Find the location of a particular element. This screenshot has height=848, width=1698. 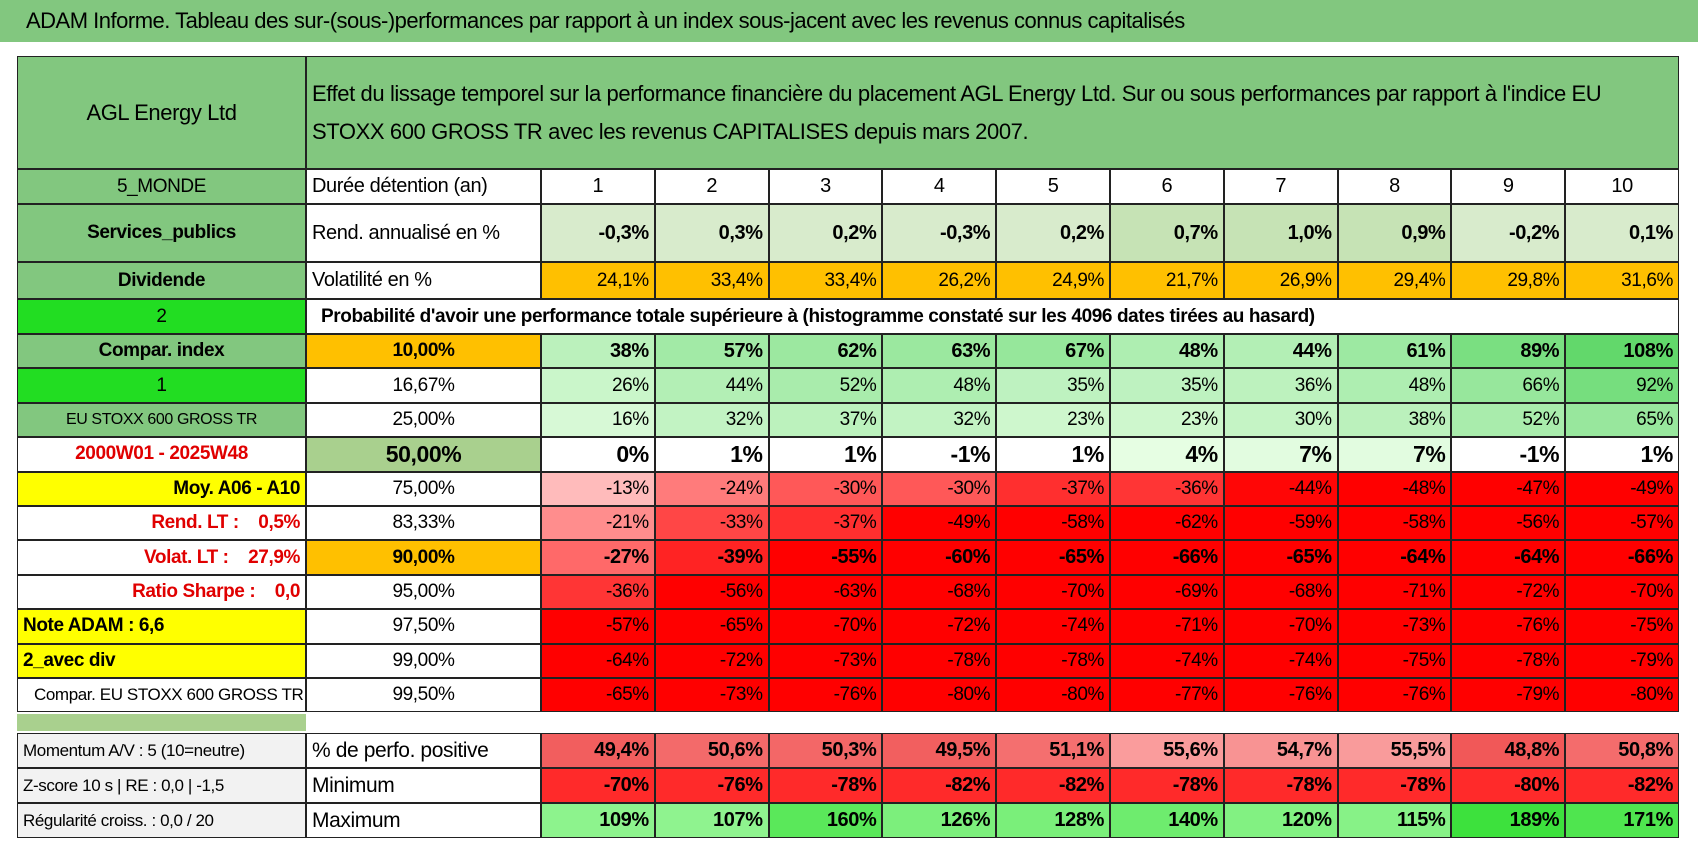

value-cell: 49,4% is located at coordinates (598, 751).